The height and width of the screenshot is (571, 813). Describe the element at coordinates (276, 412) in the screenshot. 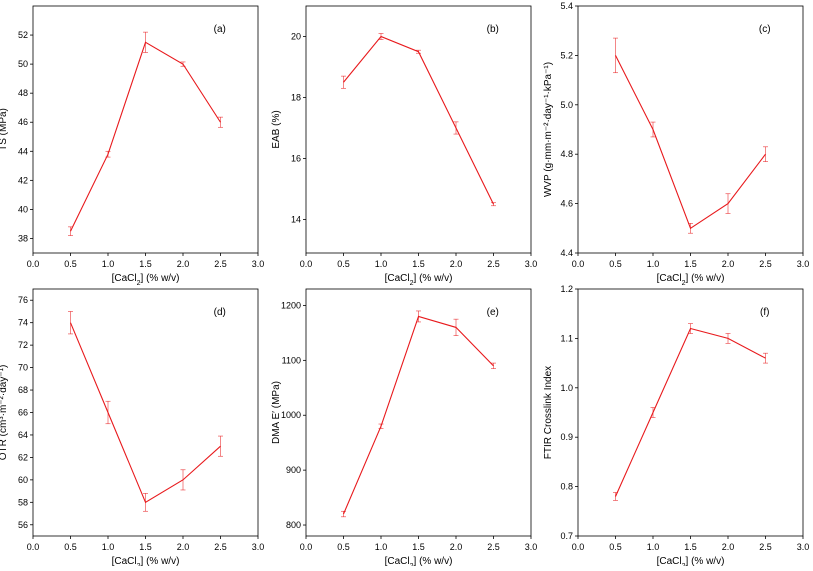

I see `y-axis-label: DMA E′ (MPa)` at that location.